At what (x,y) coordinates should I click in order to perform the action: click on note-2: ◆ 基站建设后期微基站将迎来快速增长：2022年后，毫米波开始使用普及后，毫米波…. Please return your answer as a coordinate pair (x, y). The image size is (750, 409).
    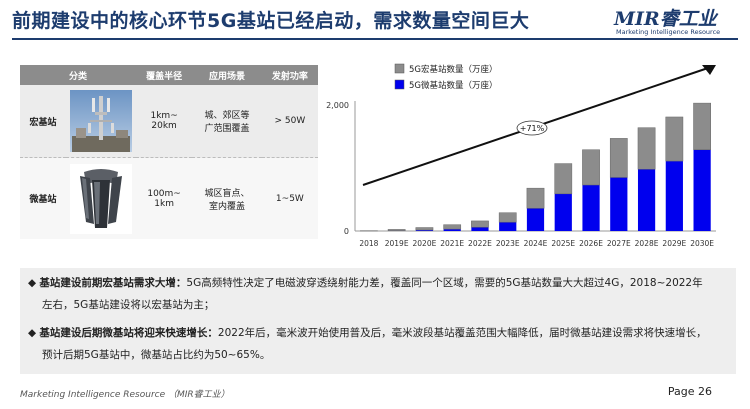
    Looking at the image, I should click on (367, 333).